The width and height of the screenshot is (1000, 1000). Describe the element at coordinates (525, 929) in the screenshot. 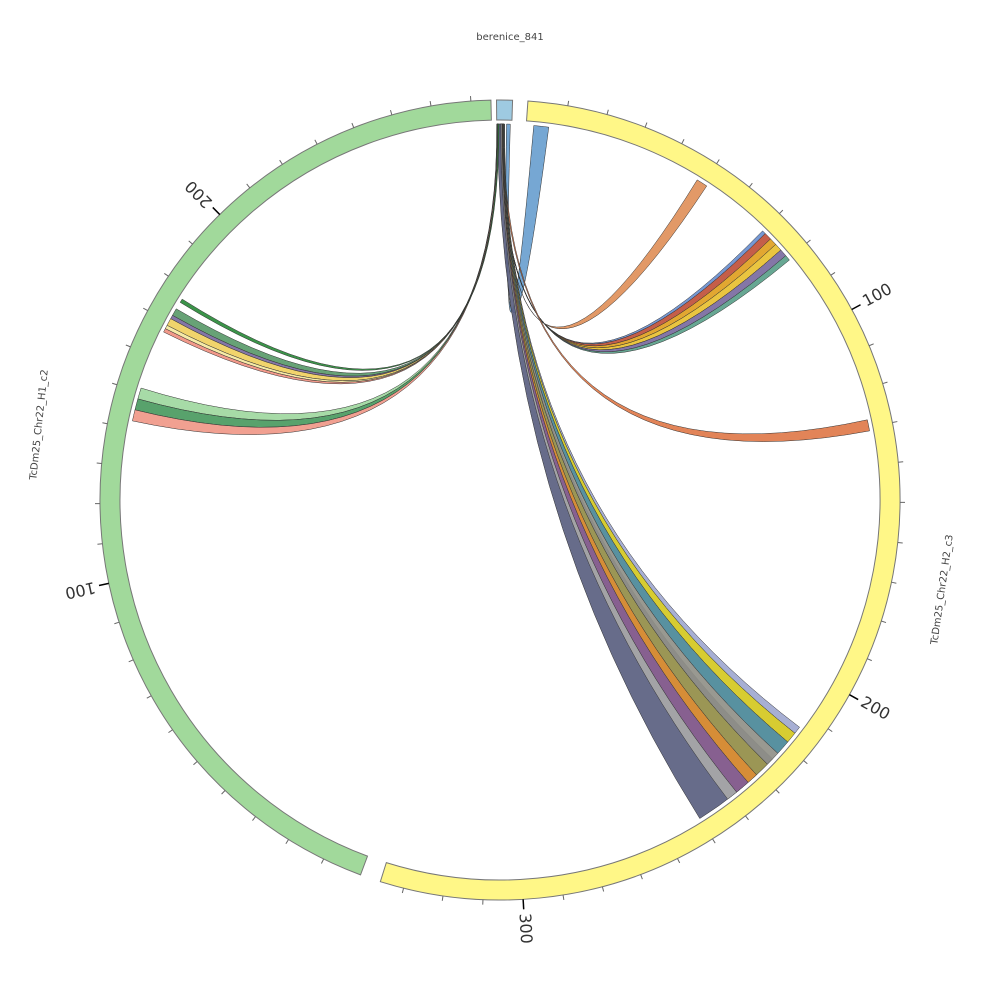

I see `tick-label: 300` at that location.